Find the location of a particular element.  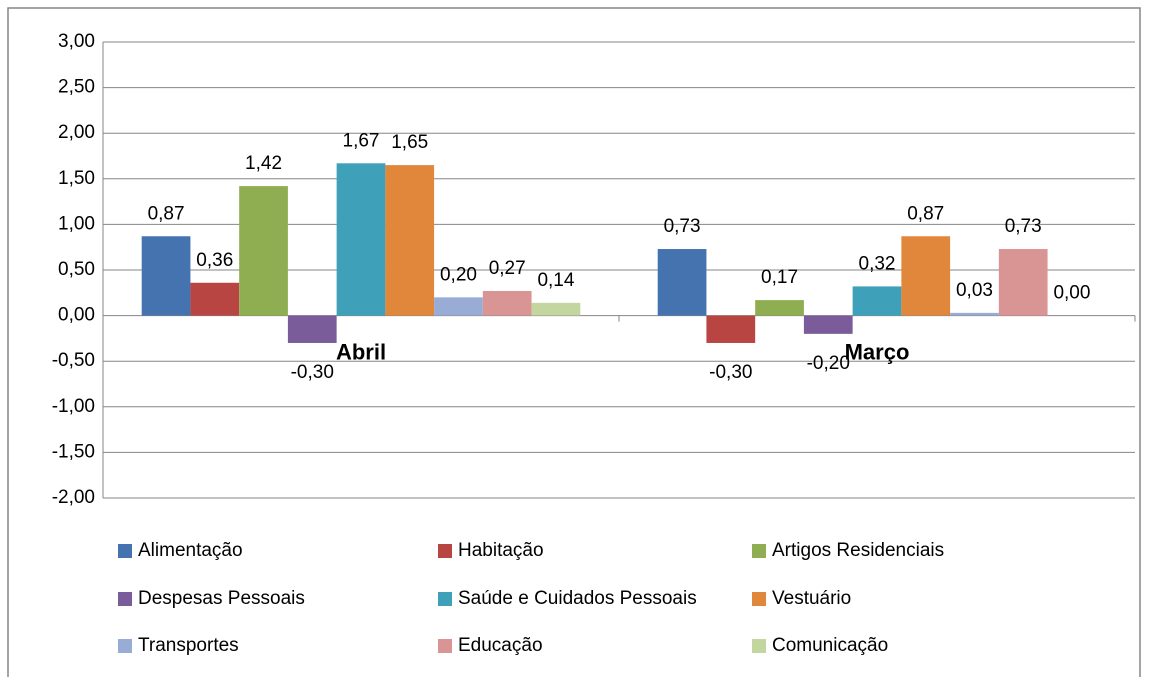

y-tick-label: -1,00 is located at coordinates (73, 406).